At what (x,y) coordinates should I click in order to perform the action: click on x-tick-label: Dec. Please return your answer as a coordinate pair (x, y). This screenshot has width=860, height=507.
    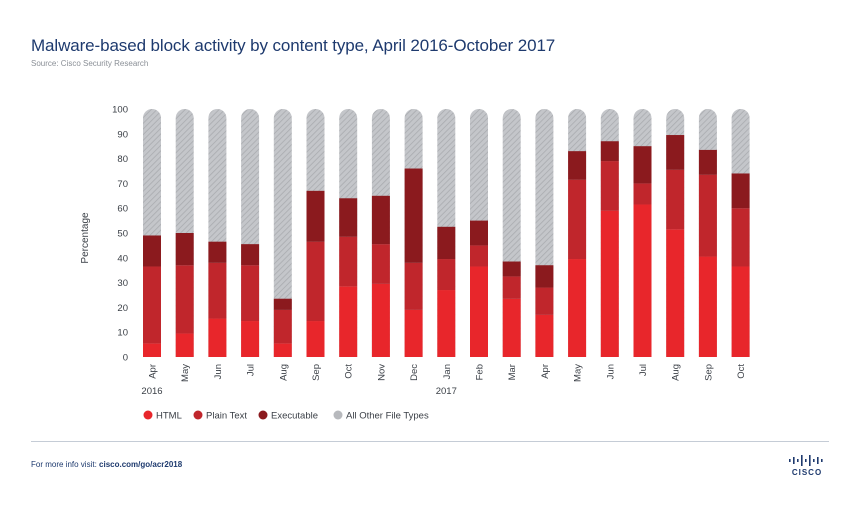
    Looking at the image, I should click on (414, 372).